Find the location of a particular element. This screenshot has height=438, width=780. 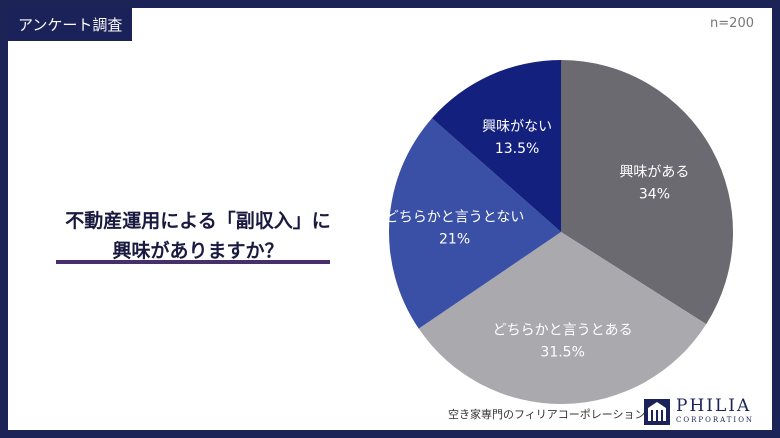

pie-slice-value-4: 13.5% is located at coordinates (517, 149).